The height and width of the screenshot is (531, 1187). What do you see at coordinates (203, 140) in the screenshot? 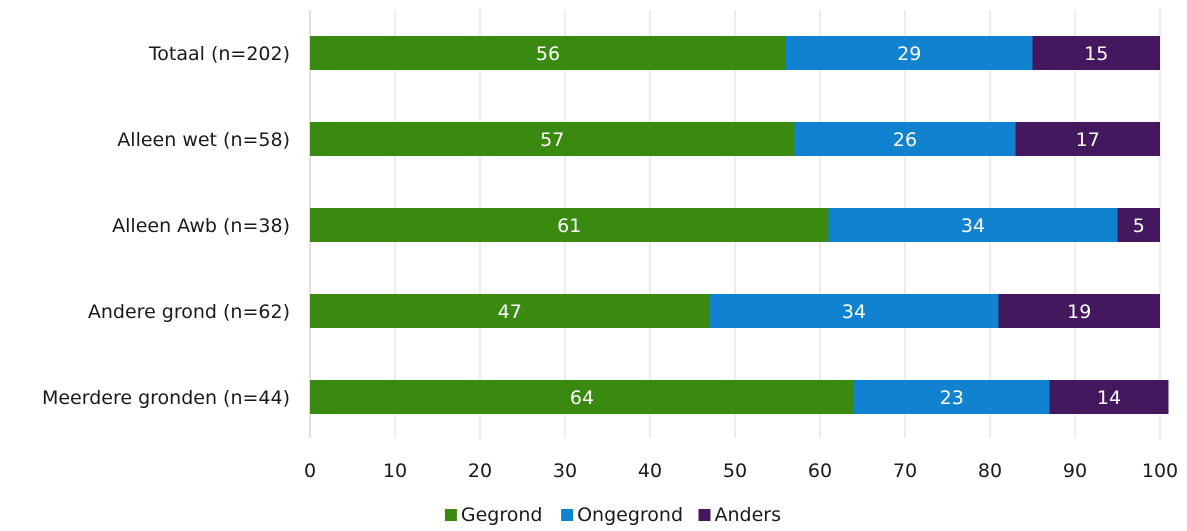
I see `category-label: Alleen wet (n=58)` at bounding box center [203, 140].